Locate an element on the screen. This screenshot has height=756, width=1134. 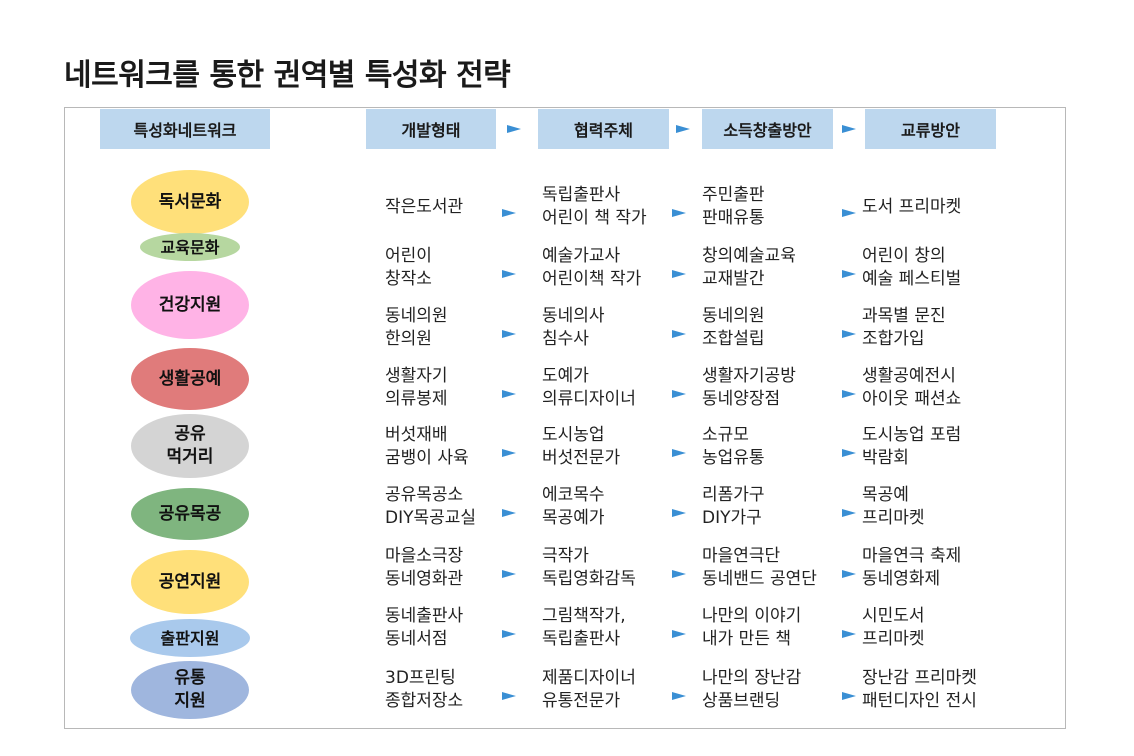
cell-row2-col1: 어린이 창작소 is located at coordinates (408, 267).